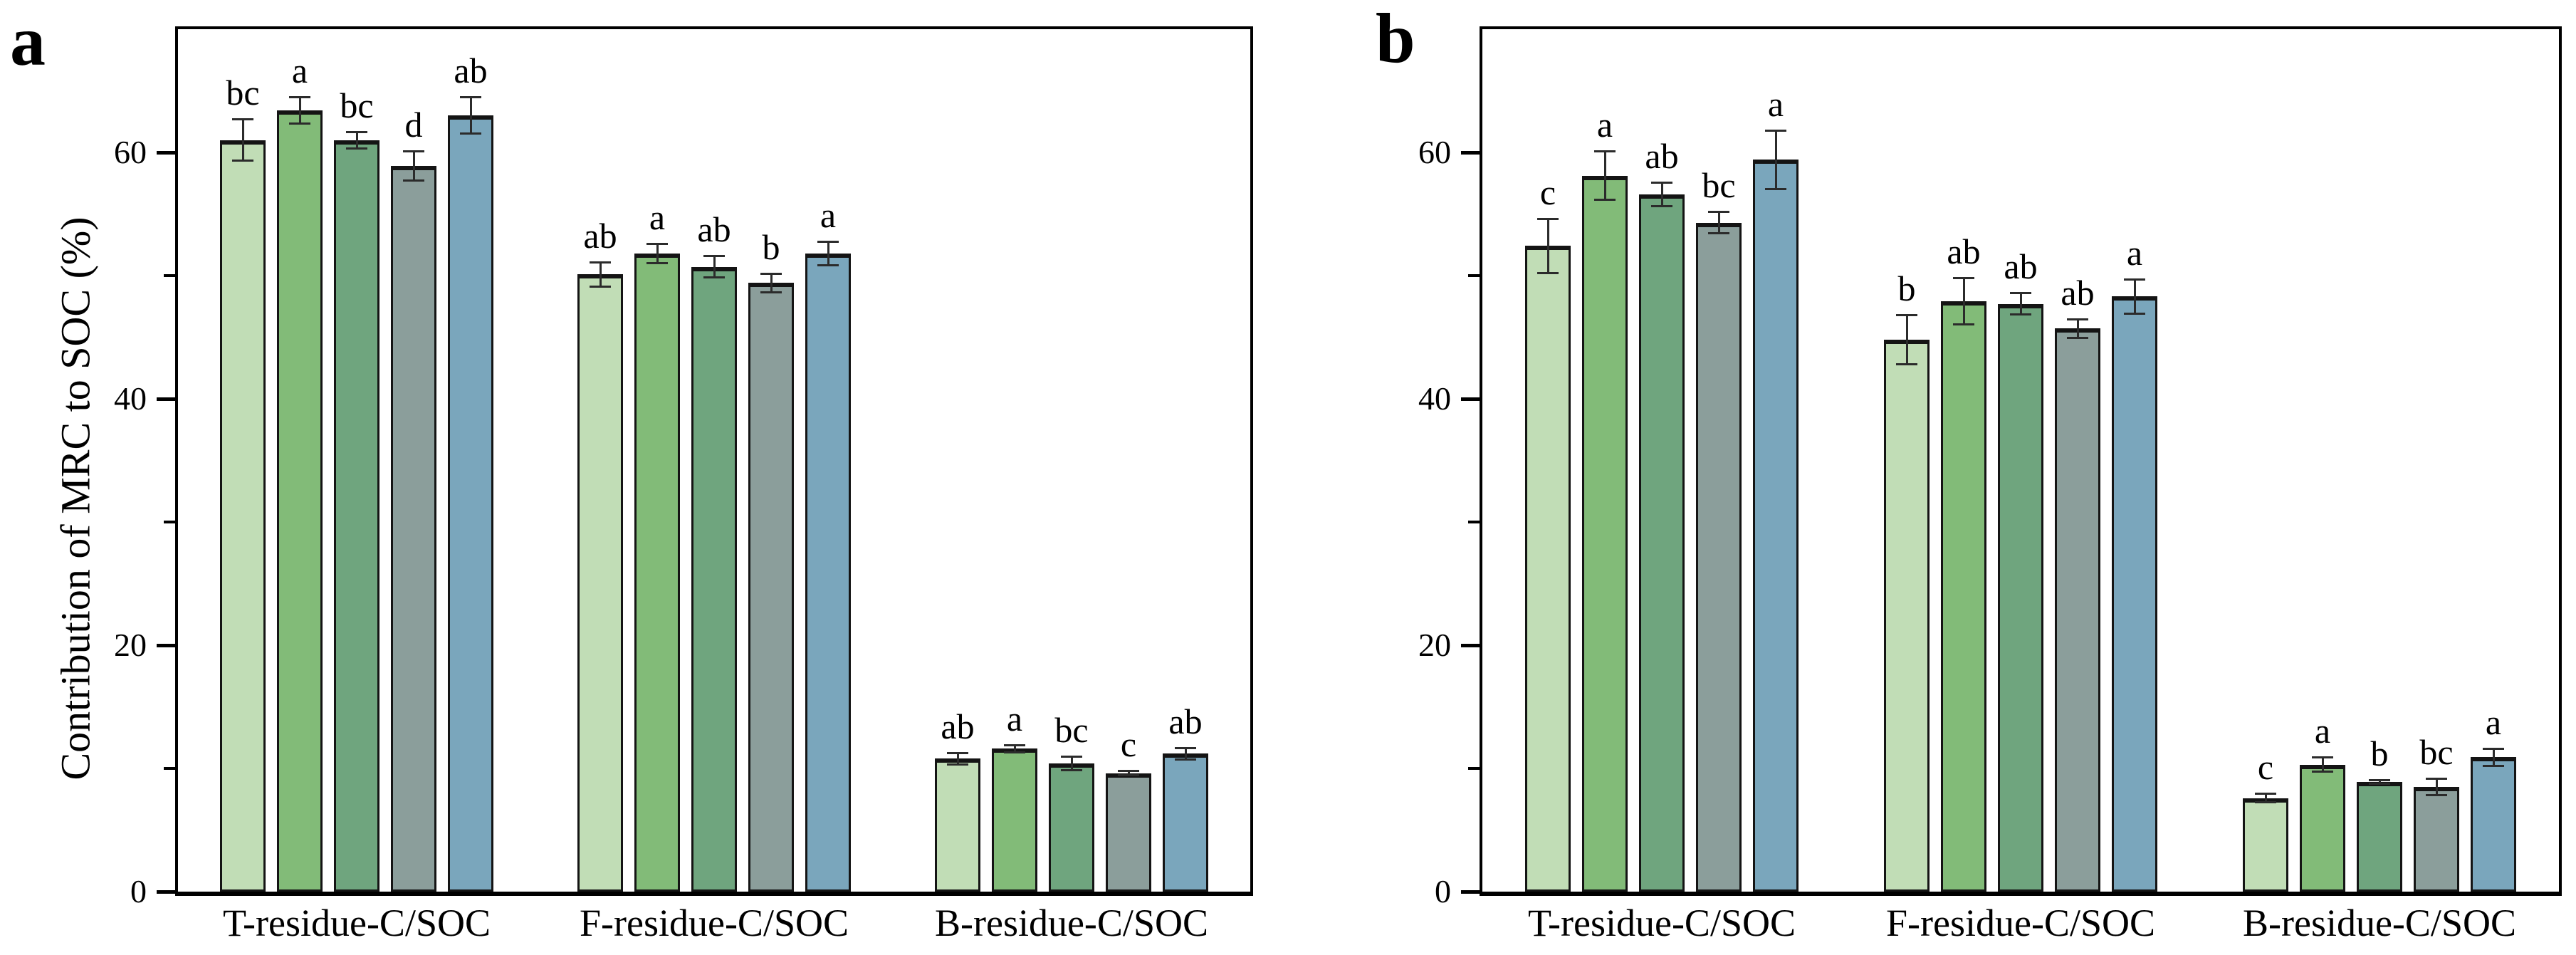 This screenshot has width=2576, height=955. I want to click on y-tick-label: 40, so click(1434, 398).